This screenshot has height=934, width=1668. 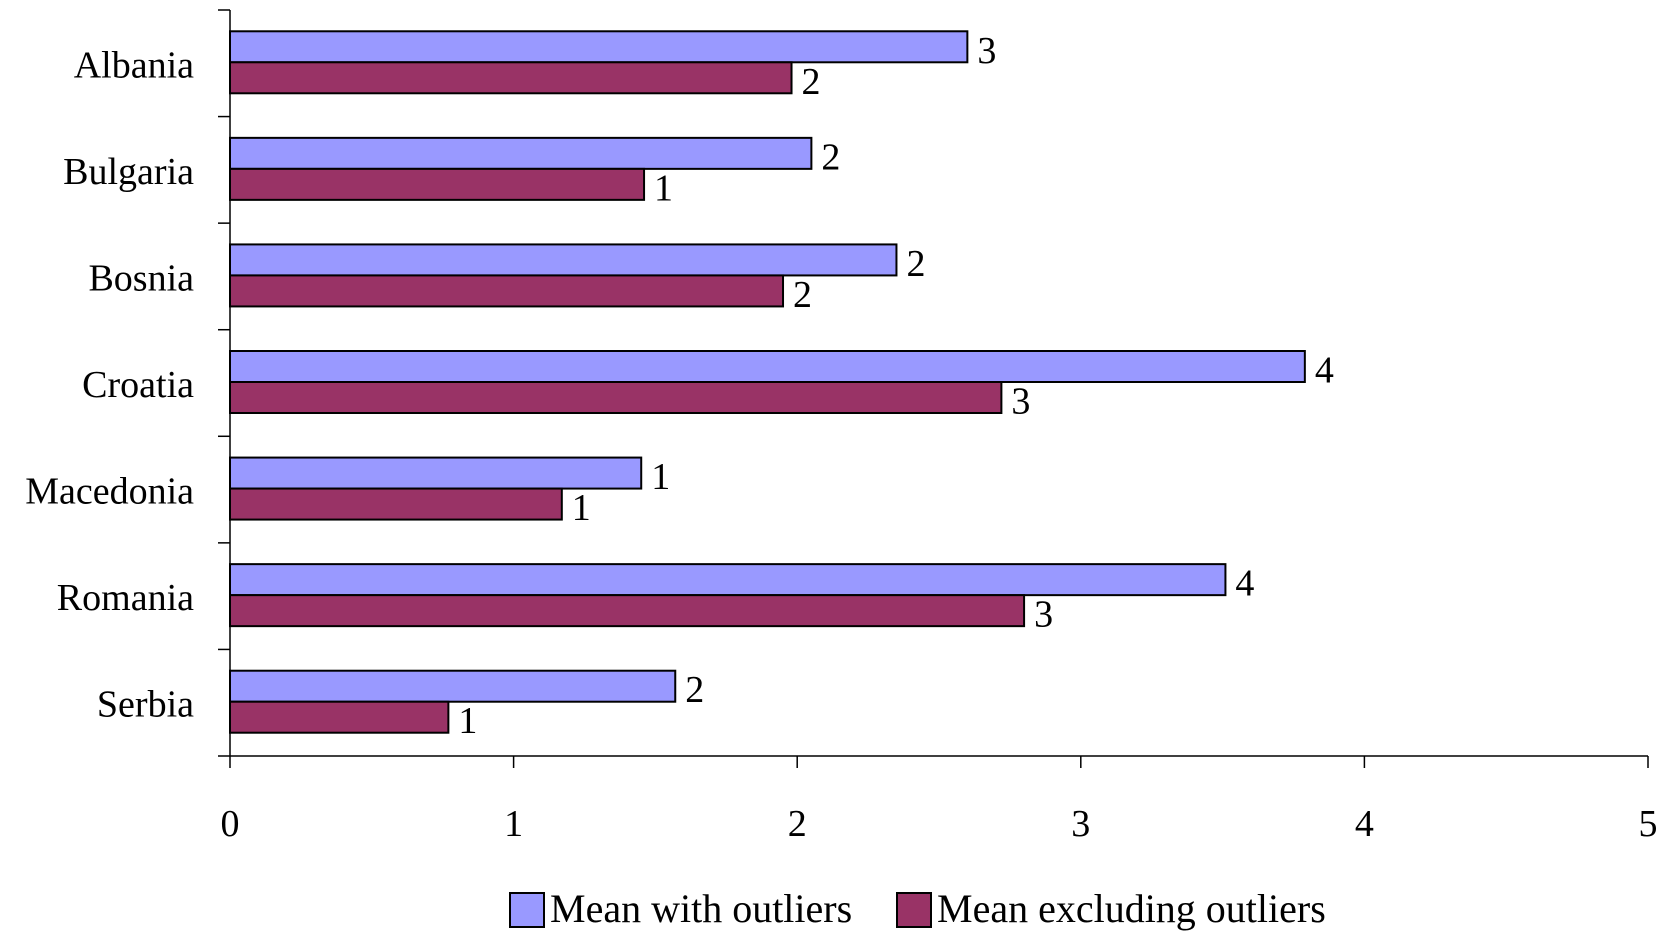 I want to click on data-label-mean-excluding-outliers-serbia: 1, so click(x=467, y=721).